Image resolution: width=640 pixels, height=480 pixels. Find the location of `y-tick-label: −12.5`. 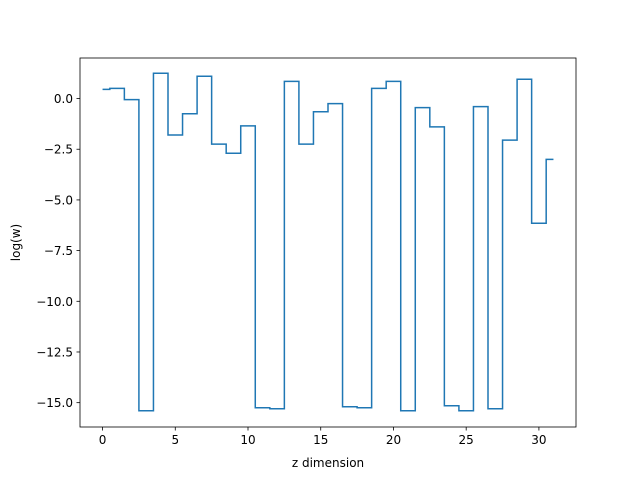

y-tick-label: −12.5 is located at coordinates (54, 352).